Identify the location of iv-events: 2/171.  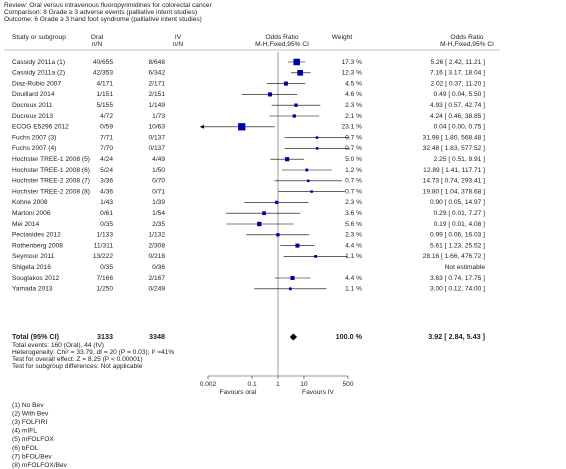
(156, 83).